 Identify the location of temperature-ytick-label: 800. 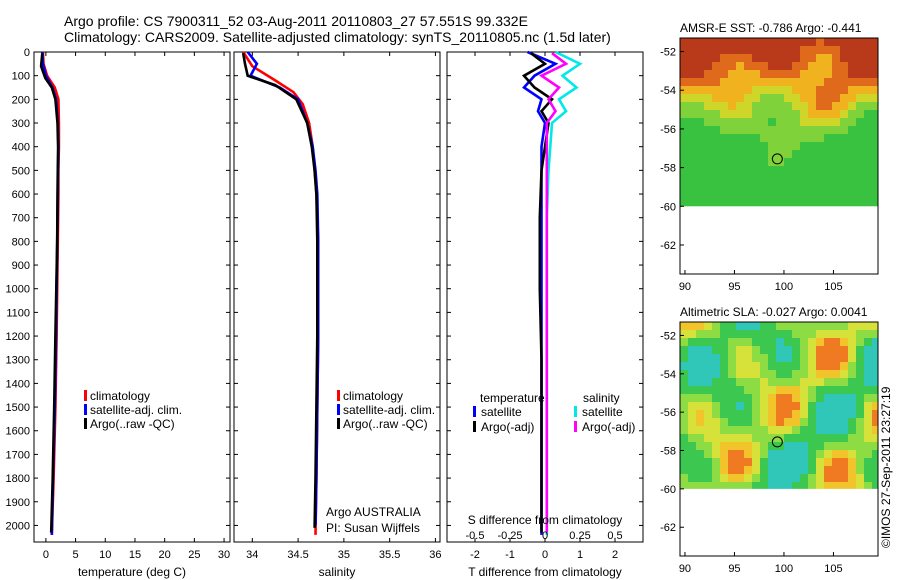
(21, 242).